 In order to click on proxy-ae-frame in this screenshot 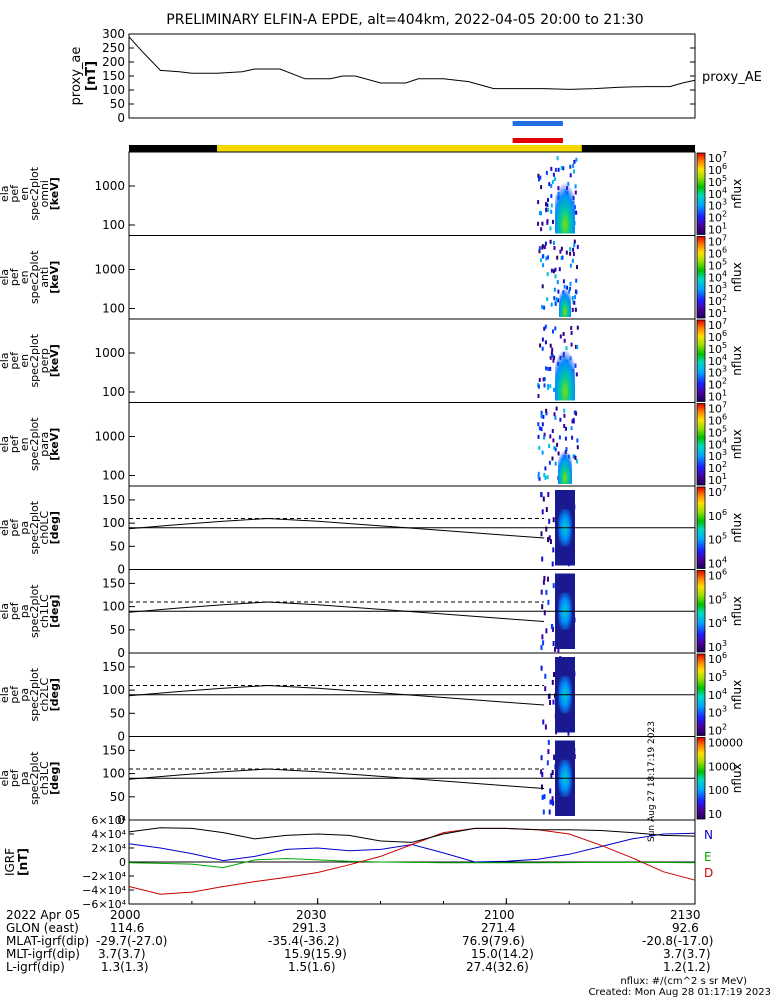, I will do `click(412, 76)`.